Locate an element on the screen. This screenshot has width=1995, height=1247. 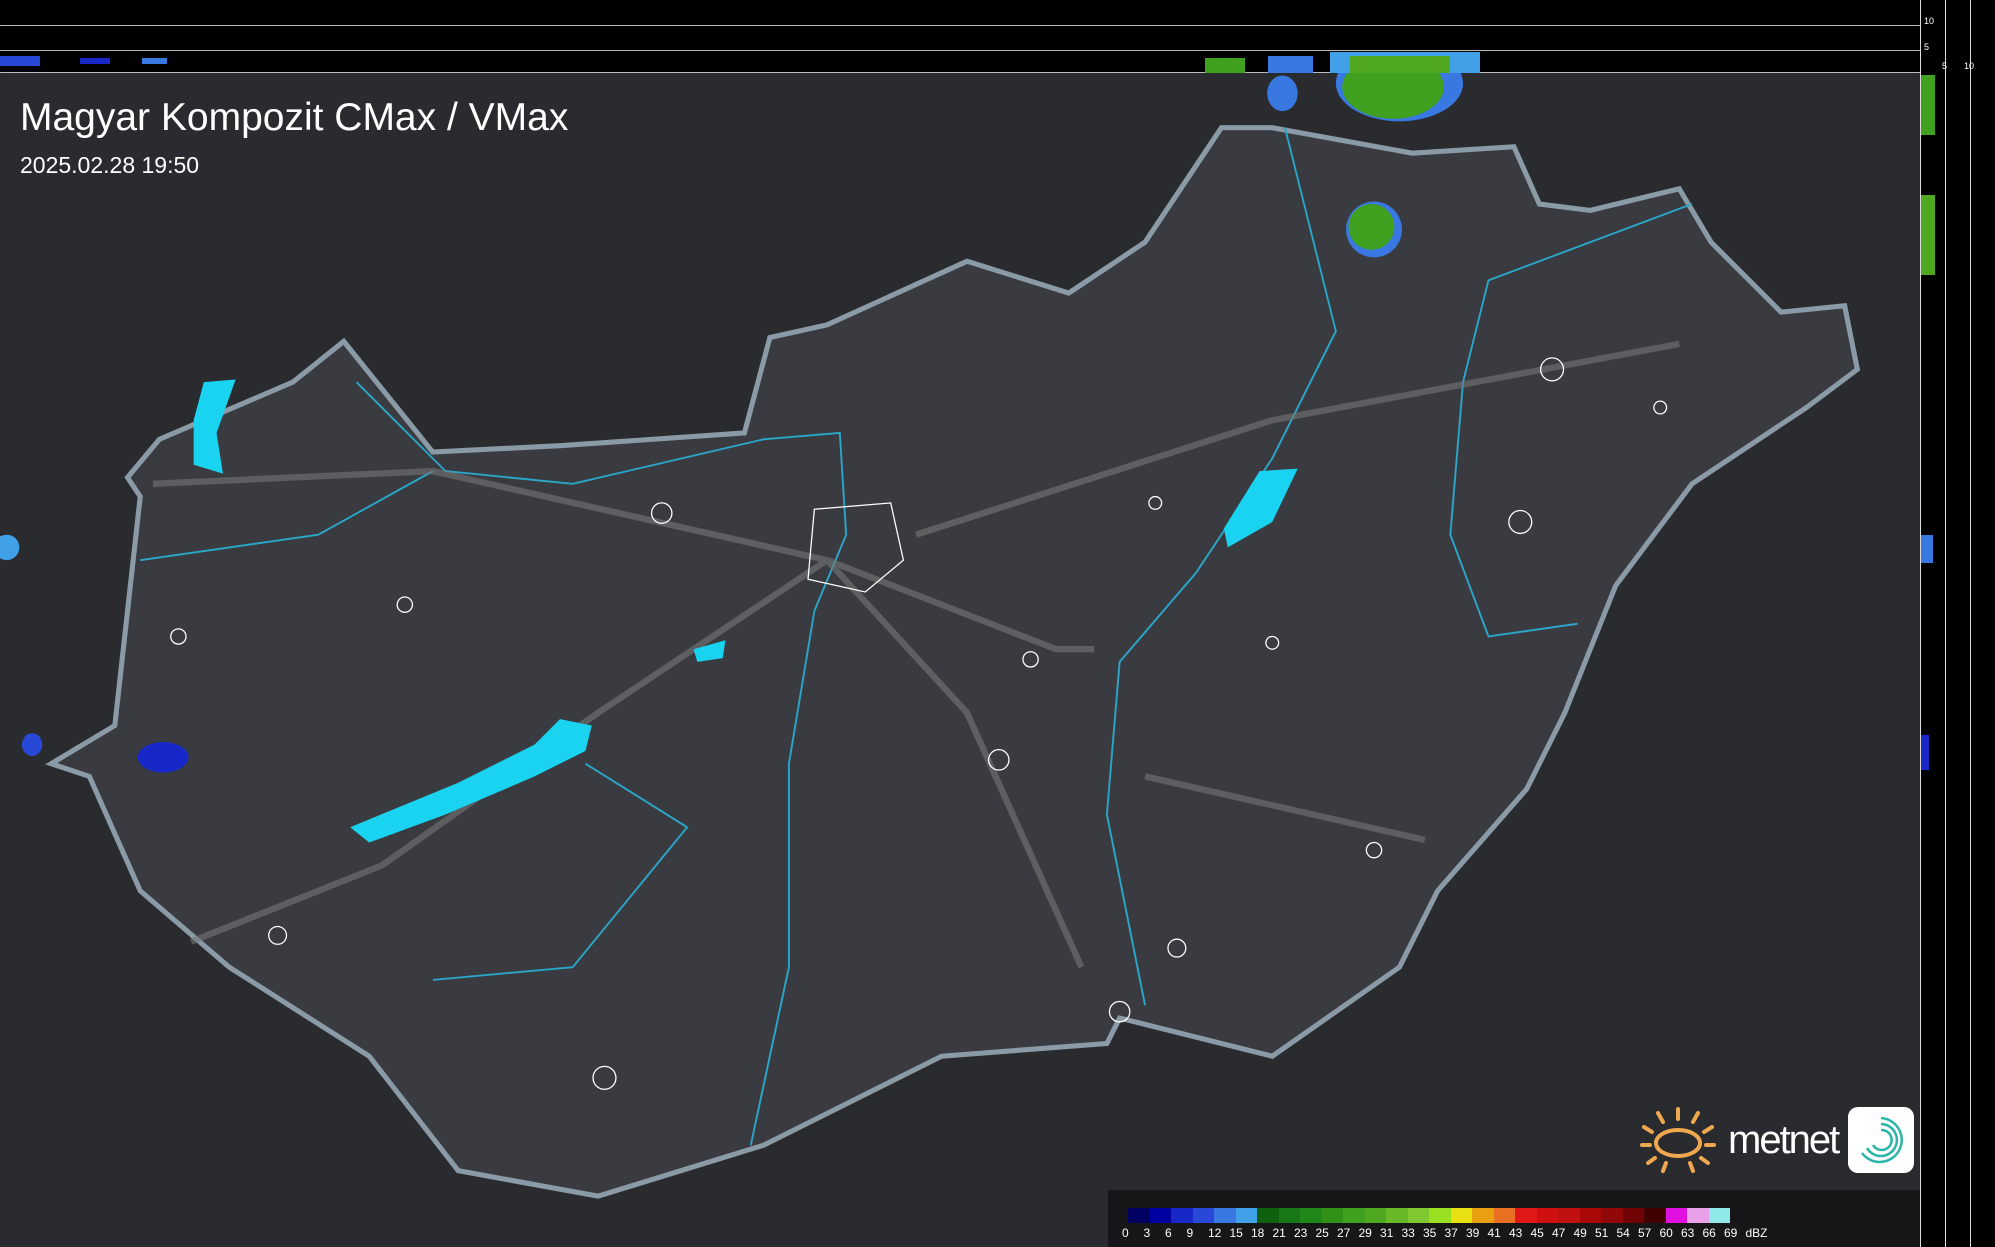
legend-label: 57 is located at coordinates (1645, 1233).